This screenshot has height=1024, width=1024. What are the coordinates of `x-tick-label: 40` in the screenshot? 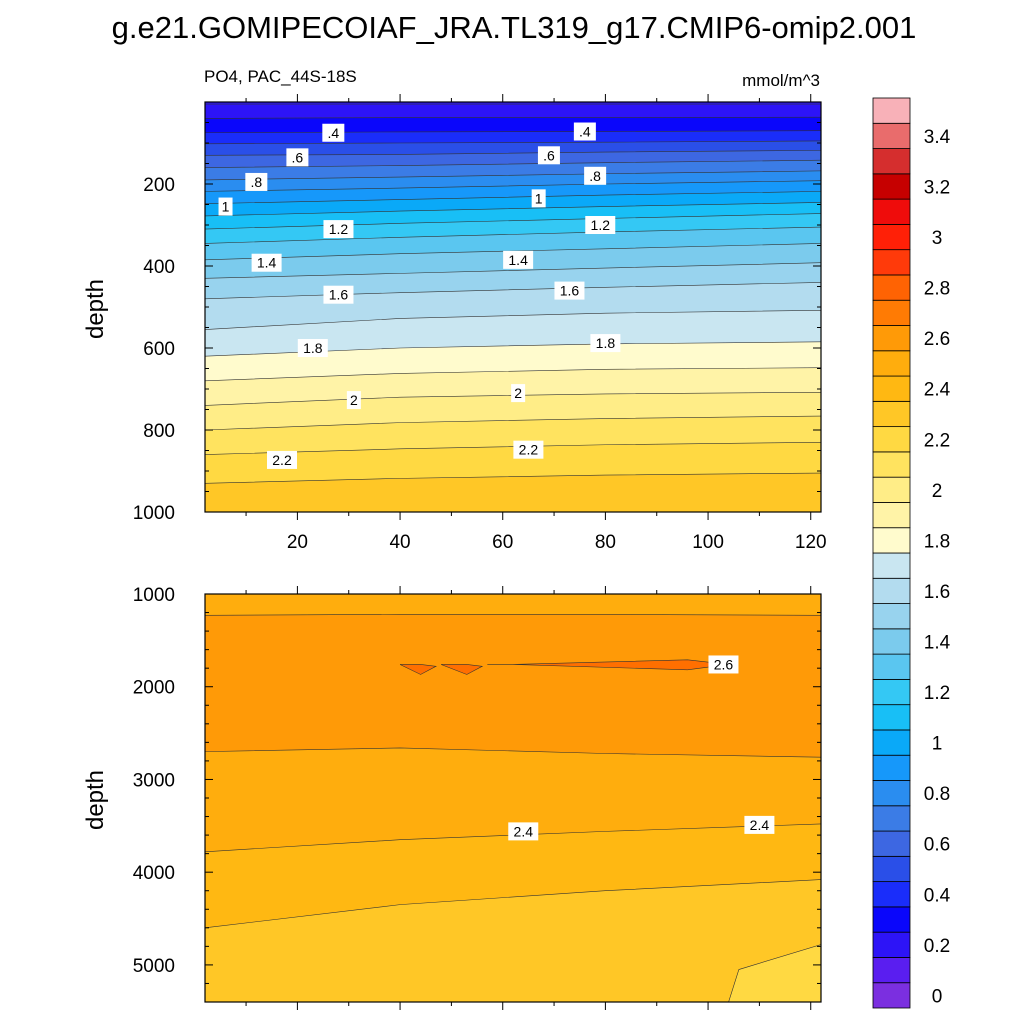 It's located at (399, 542).